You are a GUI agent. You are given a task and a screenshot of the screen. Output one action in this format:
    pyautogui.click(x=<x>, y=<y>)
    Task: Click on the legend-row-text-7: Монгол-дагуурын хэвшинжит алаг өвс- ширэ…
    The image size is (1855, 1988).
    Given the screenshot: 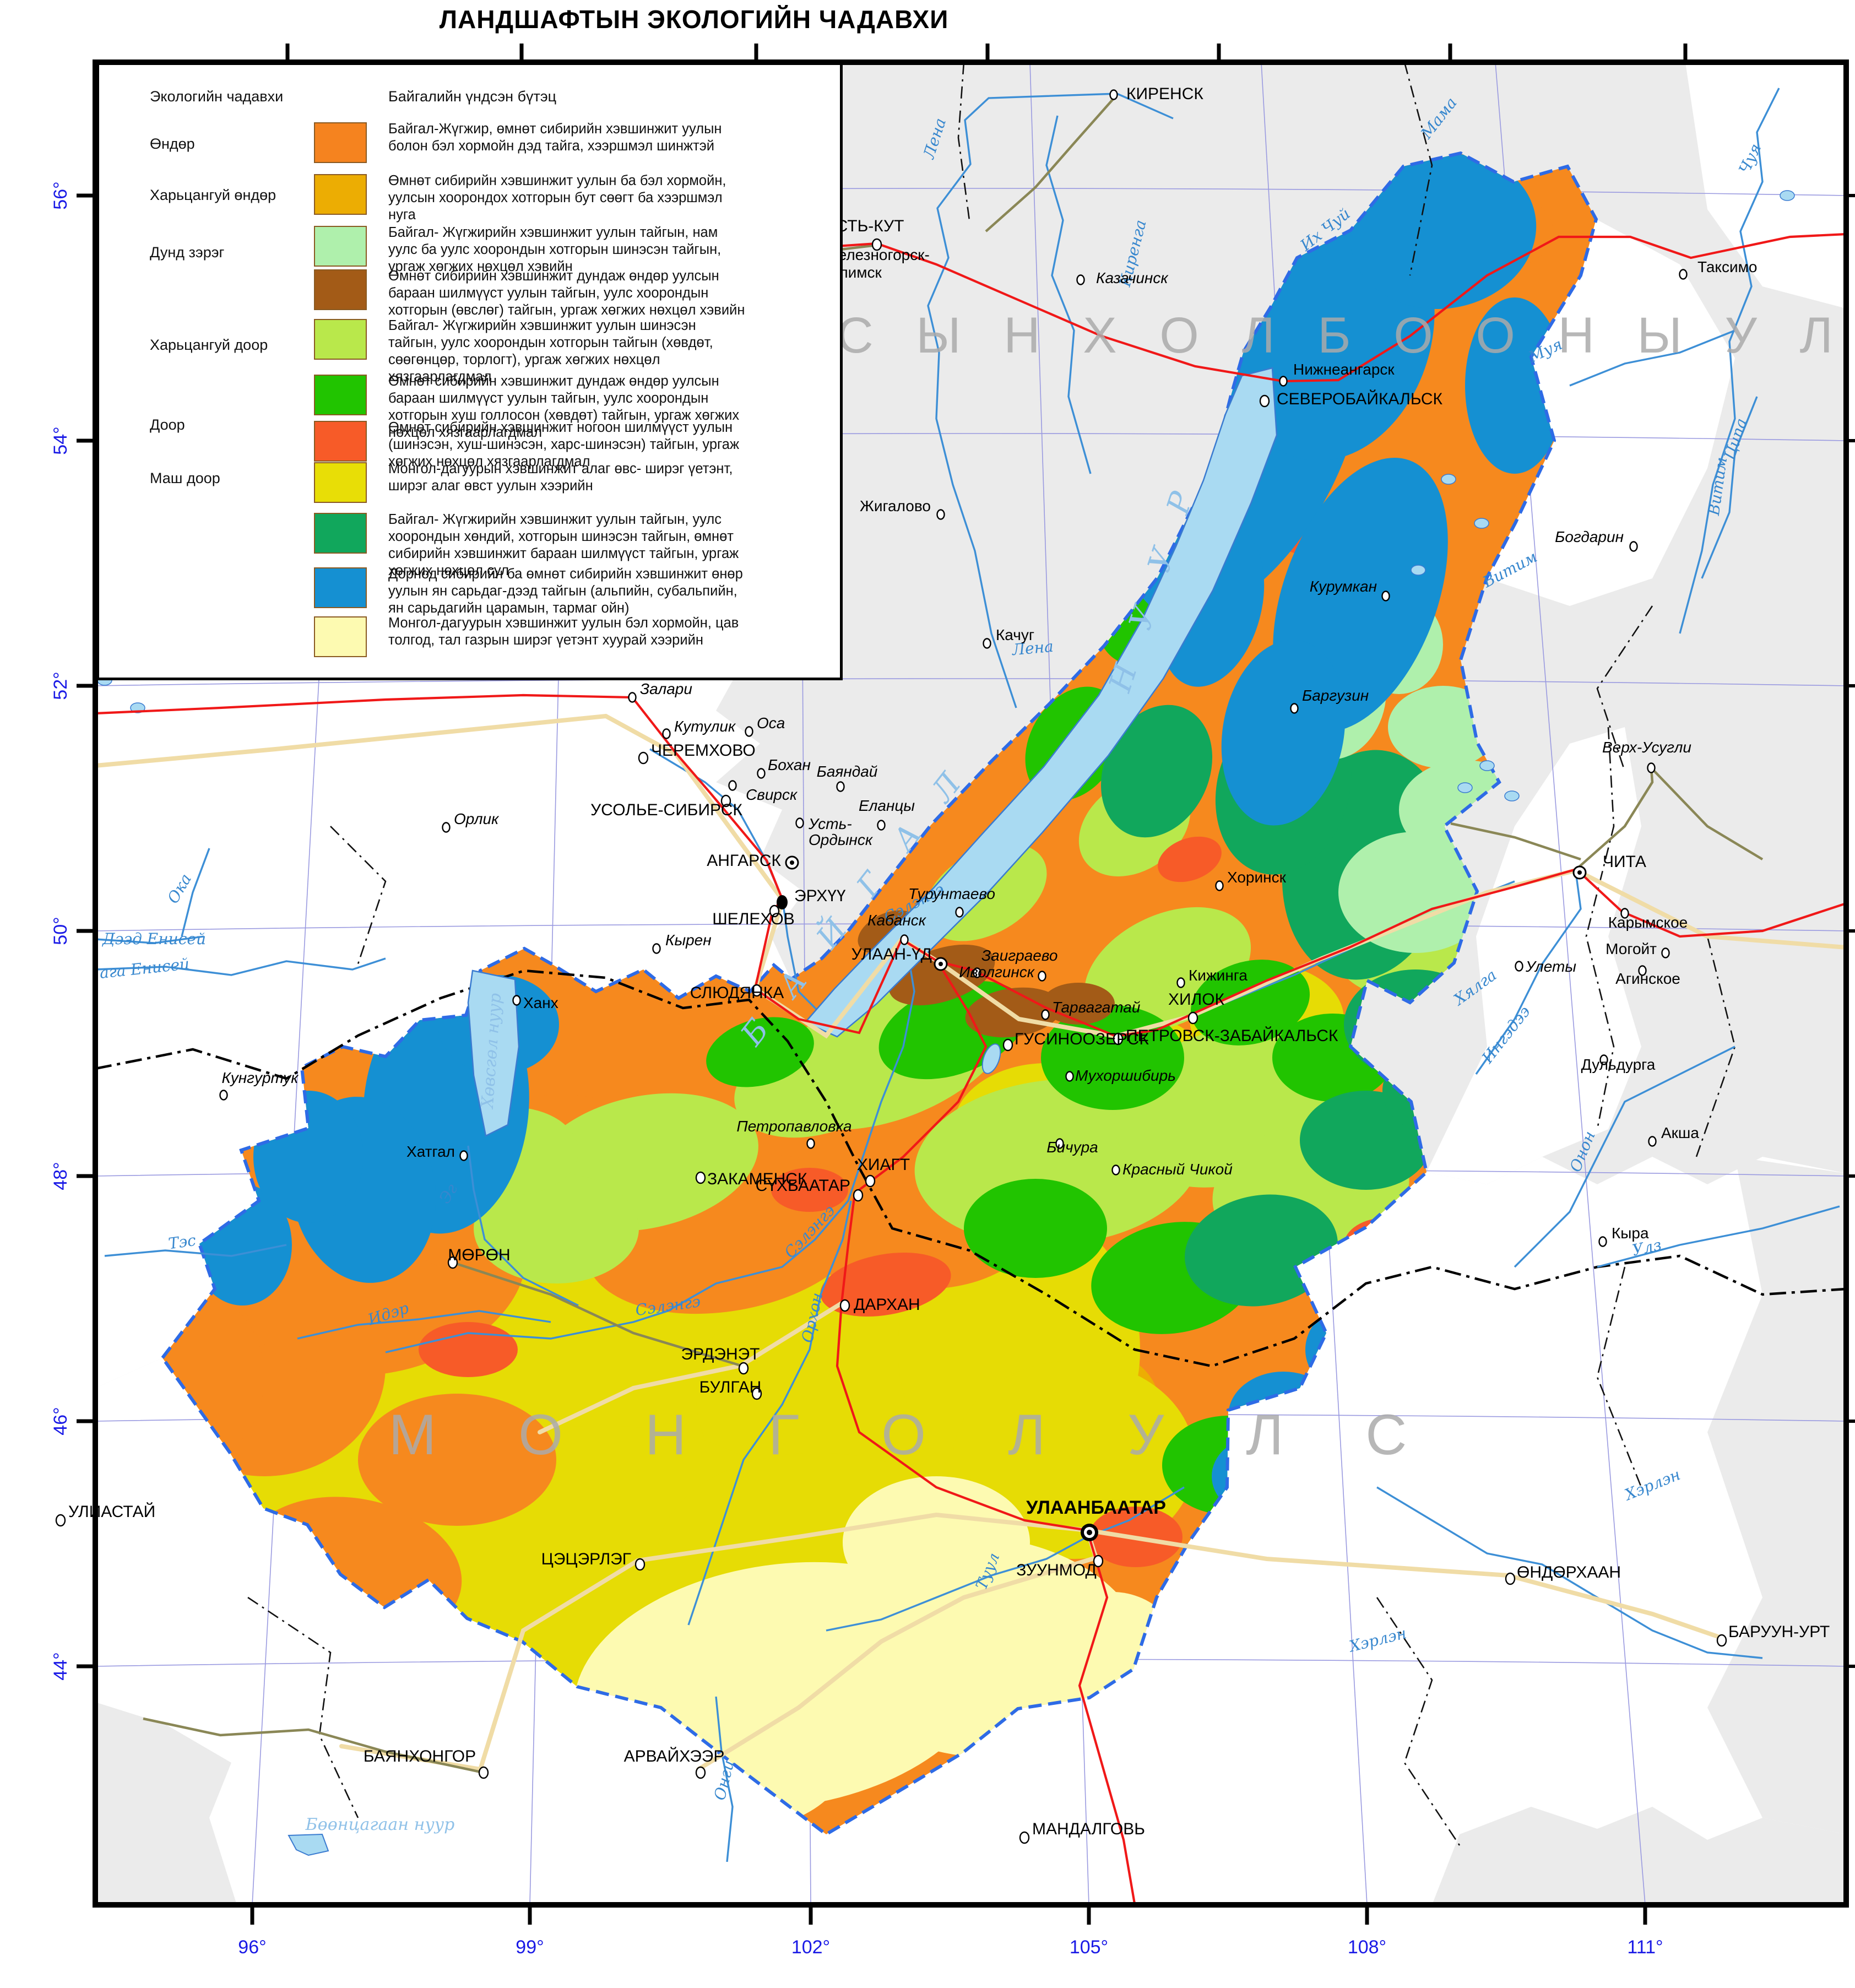 What is the action you would take?
    pyautogui.click(x=560, y=478)
    